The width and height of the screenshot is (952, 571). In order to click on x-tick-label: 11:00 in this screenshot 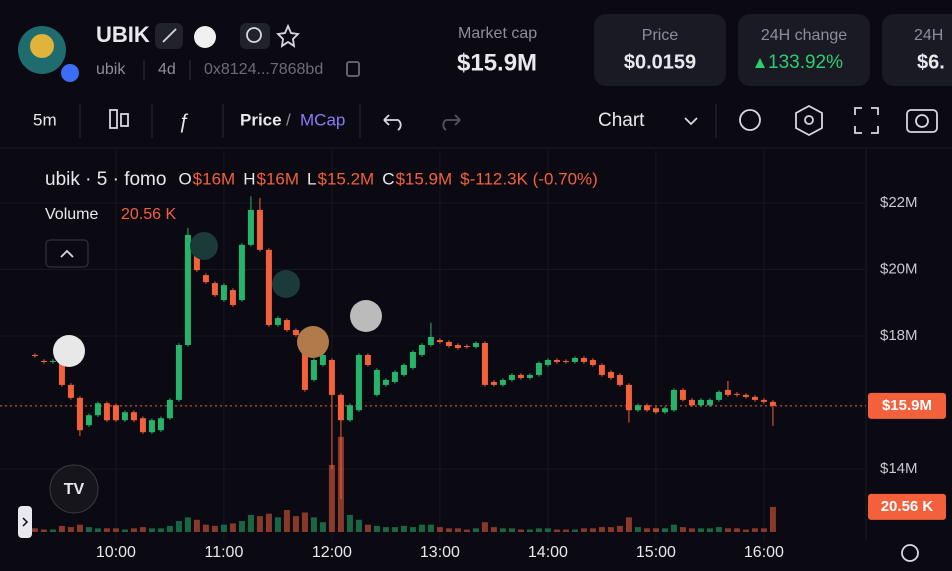, I will do `click(223, 552)`.